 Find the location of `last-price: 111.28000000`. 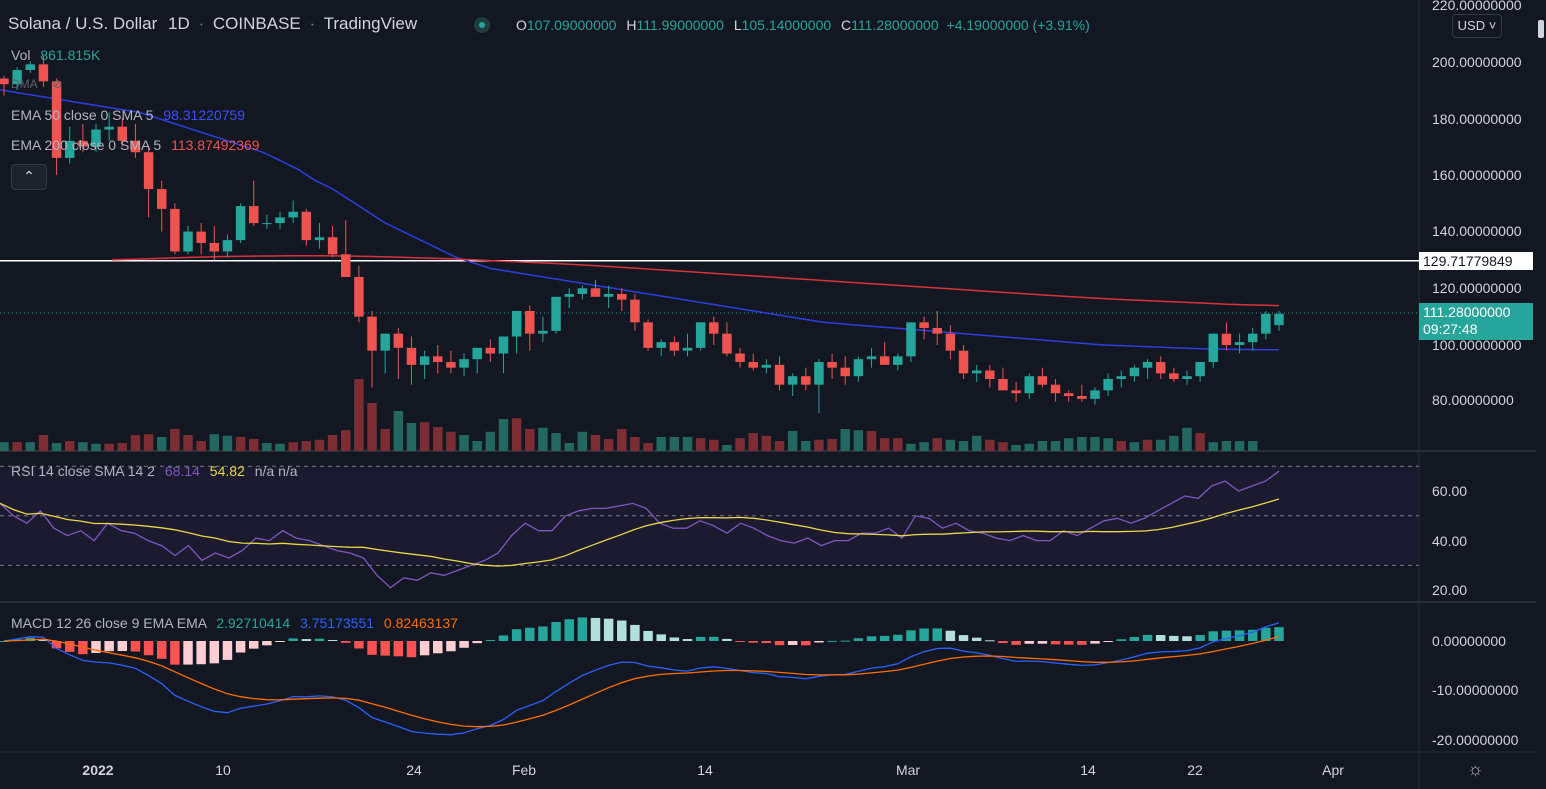

last-price: 111.28000000 is located at coordinates (1467, 312).